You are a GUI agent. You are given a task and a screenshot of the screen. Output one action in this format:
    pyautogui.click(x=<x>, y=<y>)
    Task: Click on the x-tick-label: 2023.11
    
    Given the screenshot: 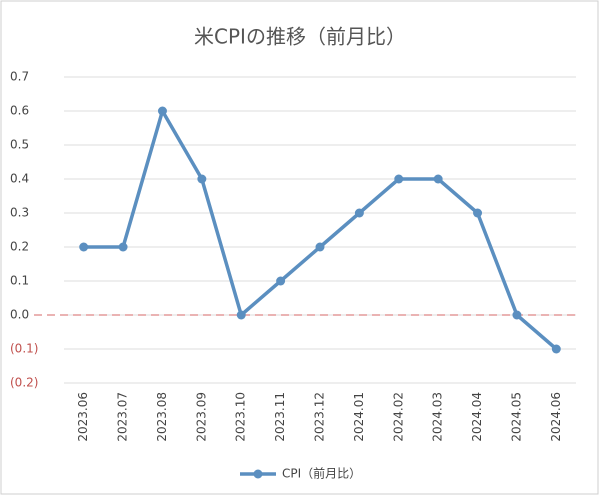 What is the action you would take?
    pyautogui.click(x=280, y=417)
    